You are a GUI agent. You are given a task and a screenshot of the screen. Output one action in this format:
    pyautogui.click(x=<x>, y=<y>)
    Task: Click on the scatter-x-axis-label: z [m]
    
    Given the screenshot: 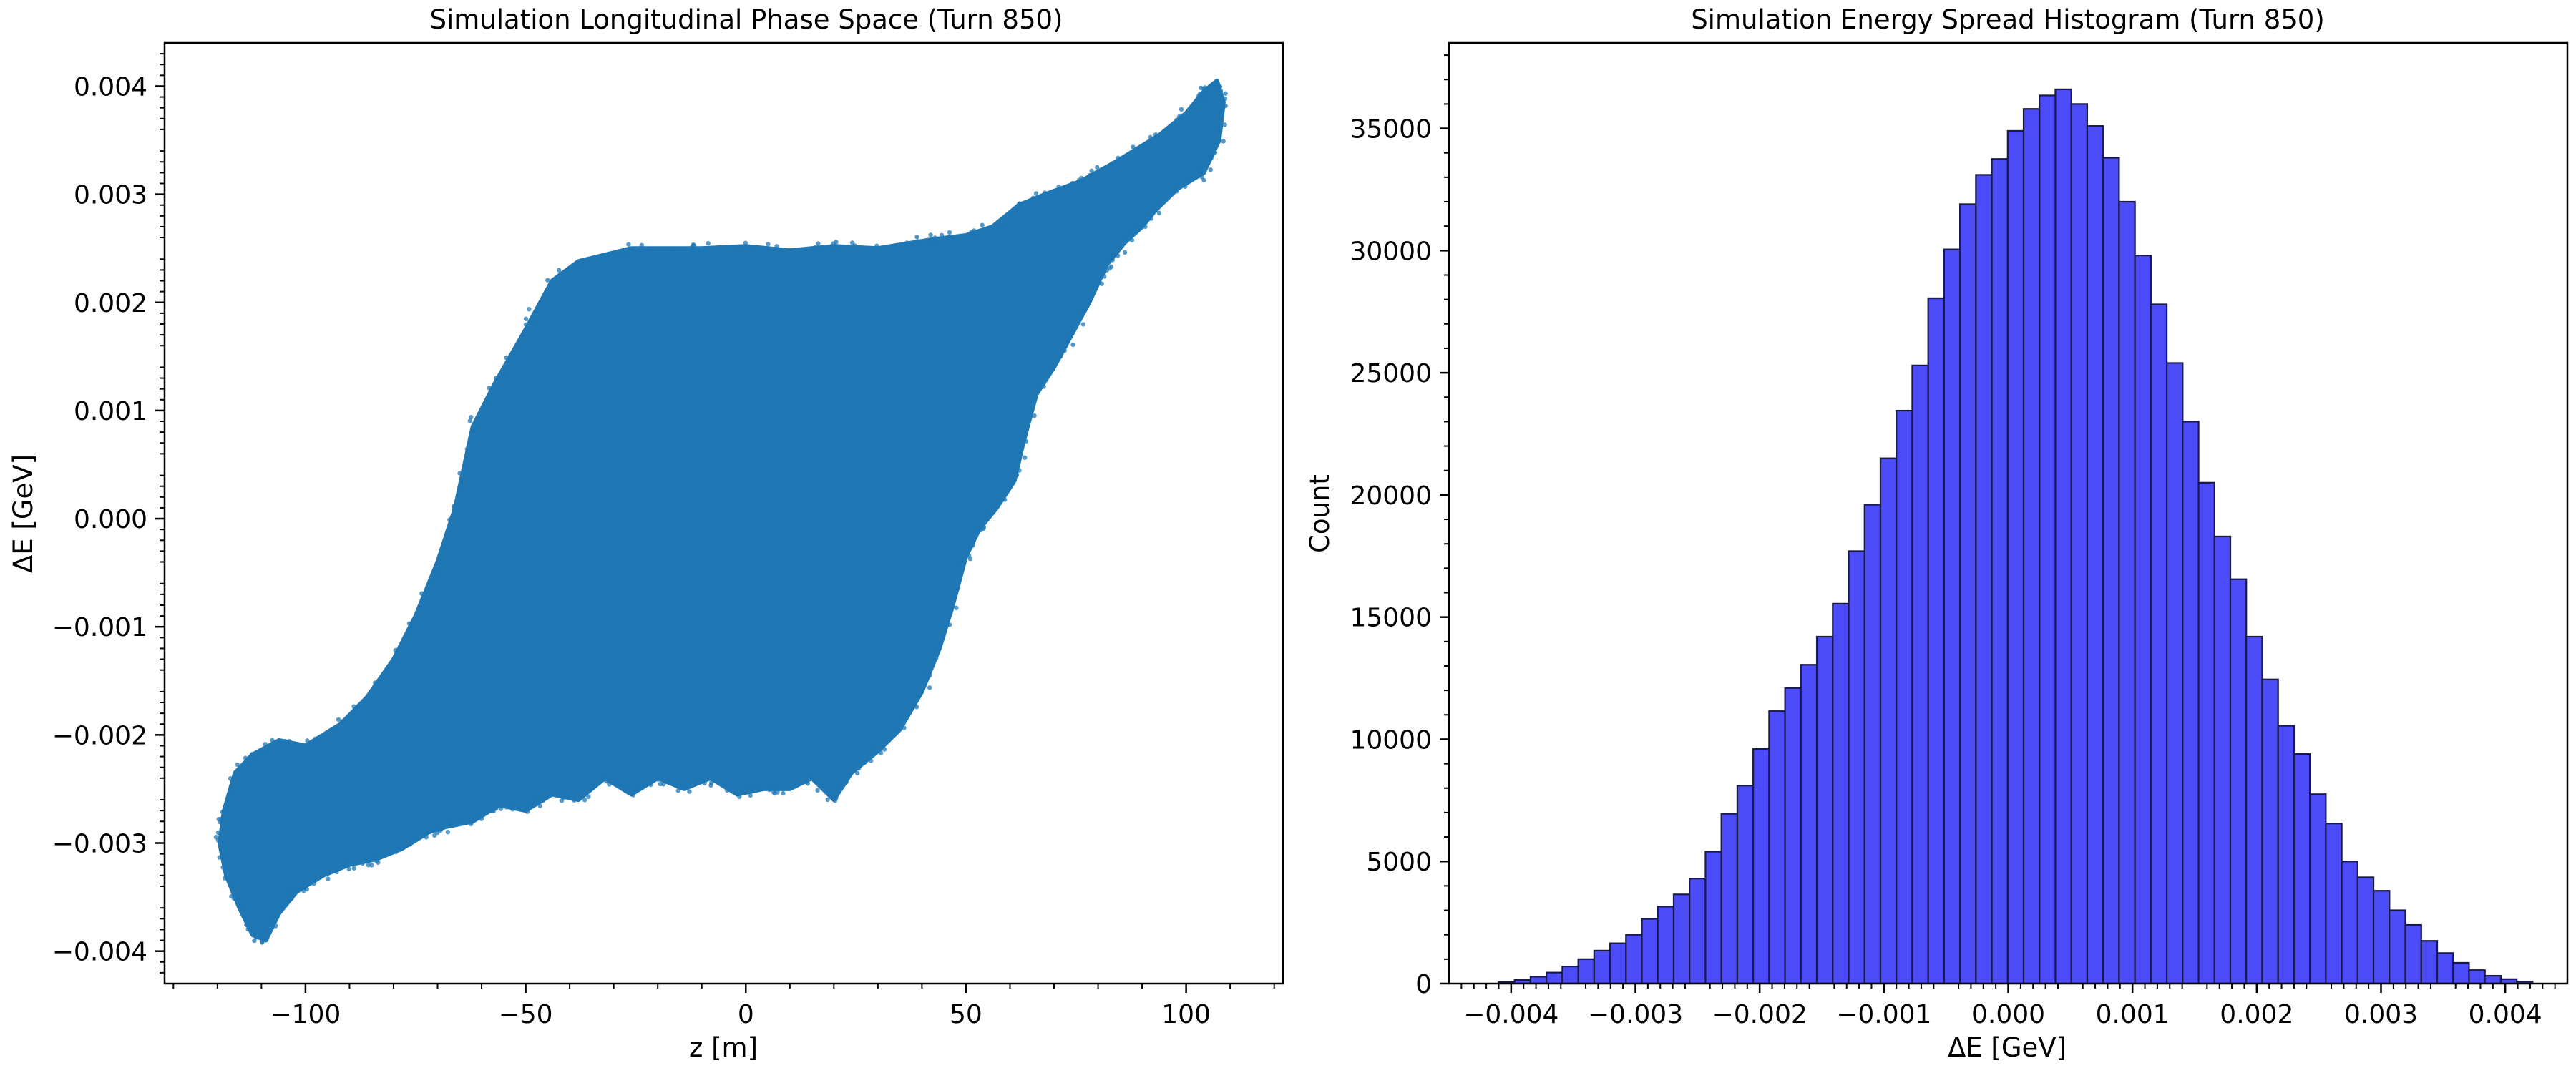 What is the action you would take?
    pyautogui.click(x=723, y=1047)
    